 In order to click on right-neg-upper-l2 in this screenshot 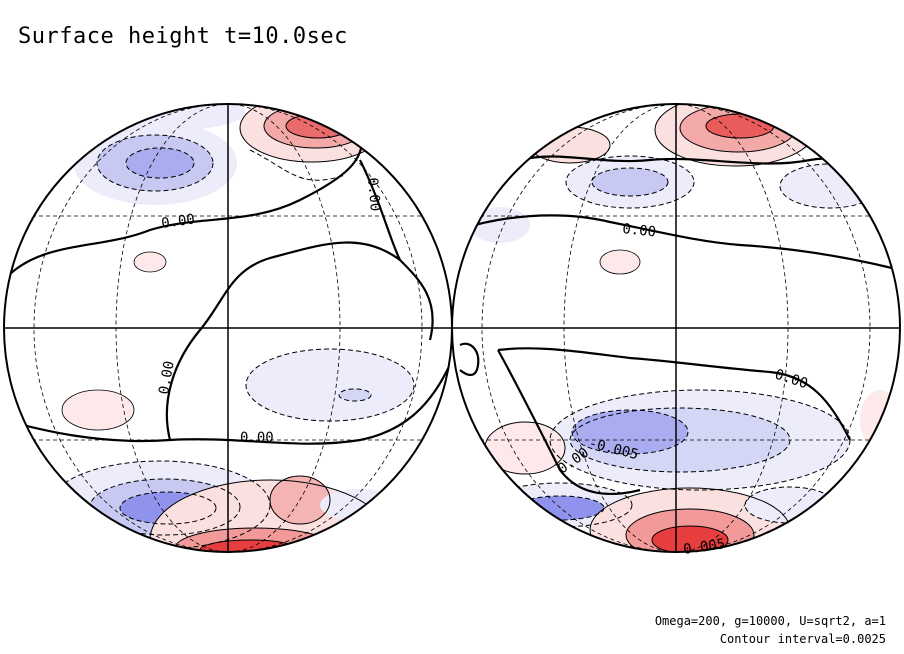, I will do `click(630, 182)`.